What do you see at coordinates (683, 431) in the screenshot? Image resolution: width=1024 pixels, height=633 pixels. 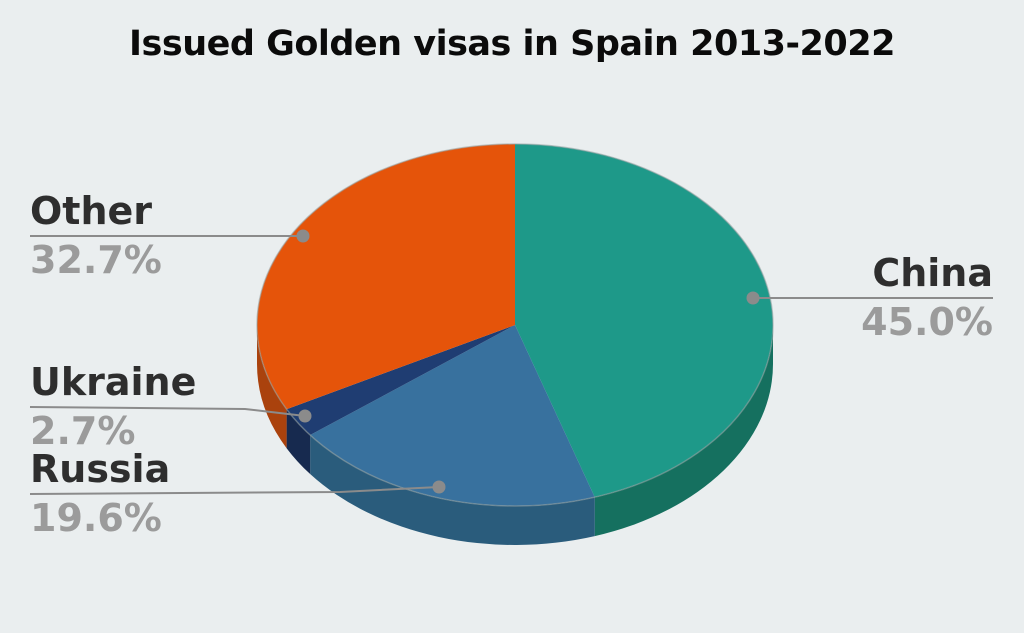 I see `pie-side-china` at bounding box center [683, 431].